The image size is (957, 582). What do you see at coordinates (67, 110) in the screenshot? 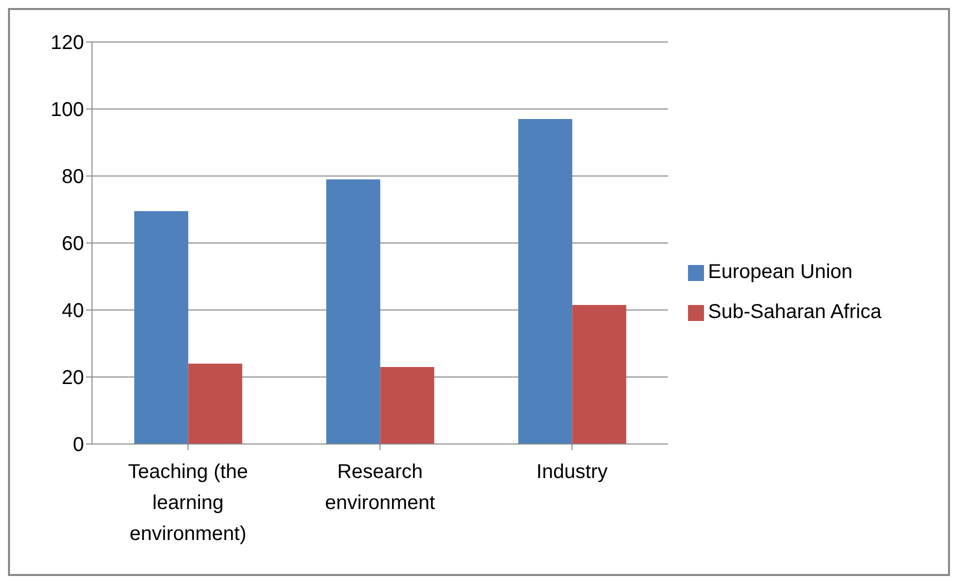
I see `y-tick-label: 100` at bounding box center [67, 110].